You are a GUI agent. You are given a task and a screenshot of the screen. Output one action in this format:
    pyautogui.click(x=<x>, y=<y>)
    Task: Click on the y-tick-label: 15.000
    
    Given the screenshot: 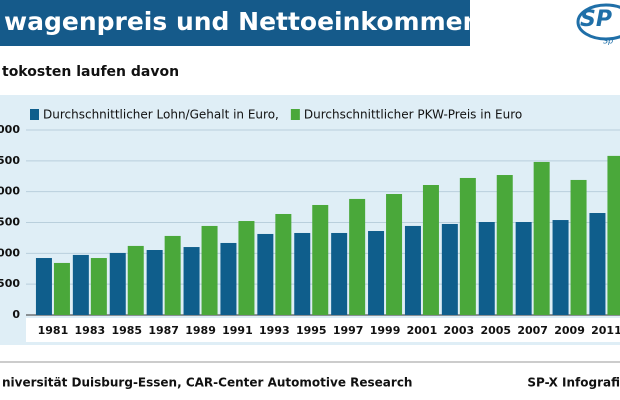 What is the action you would take?
    pyautogui.click(x=10, y=129)
    